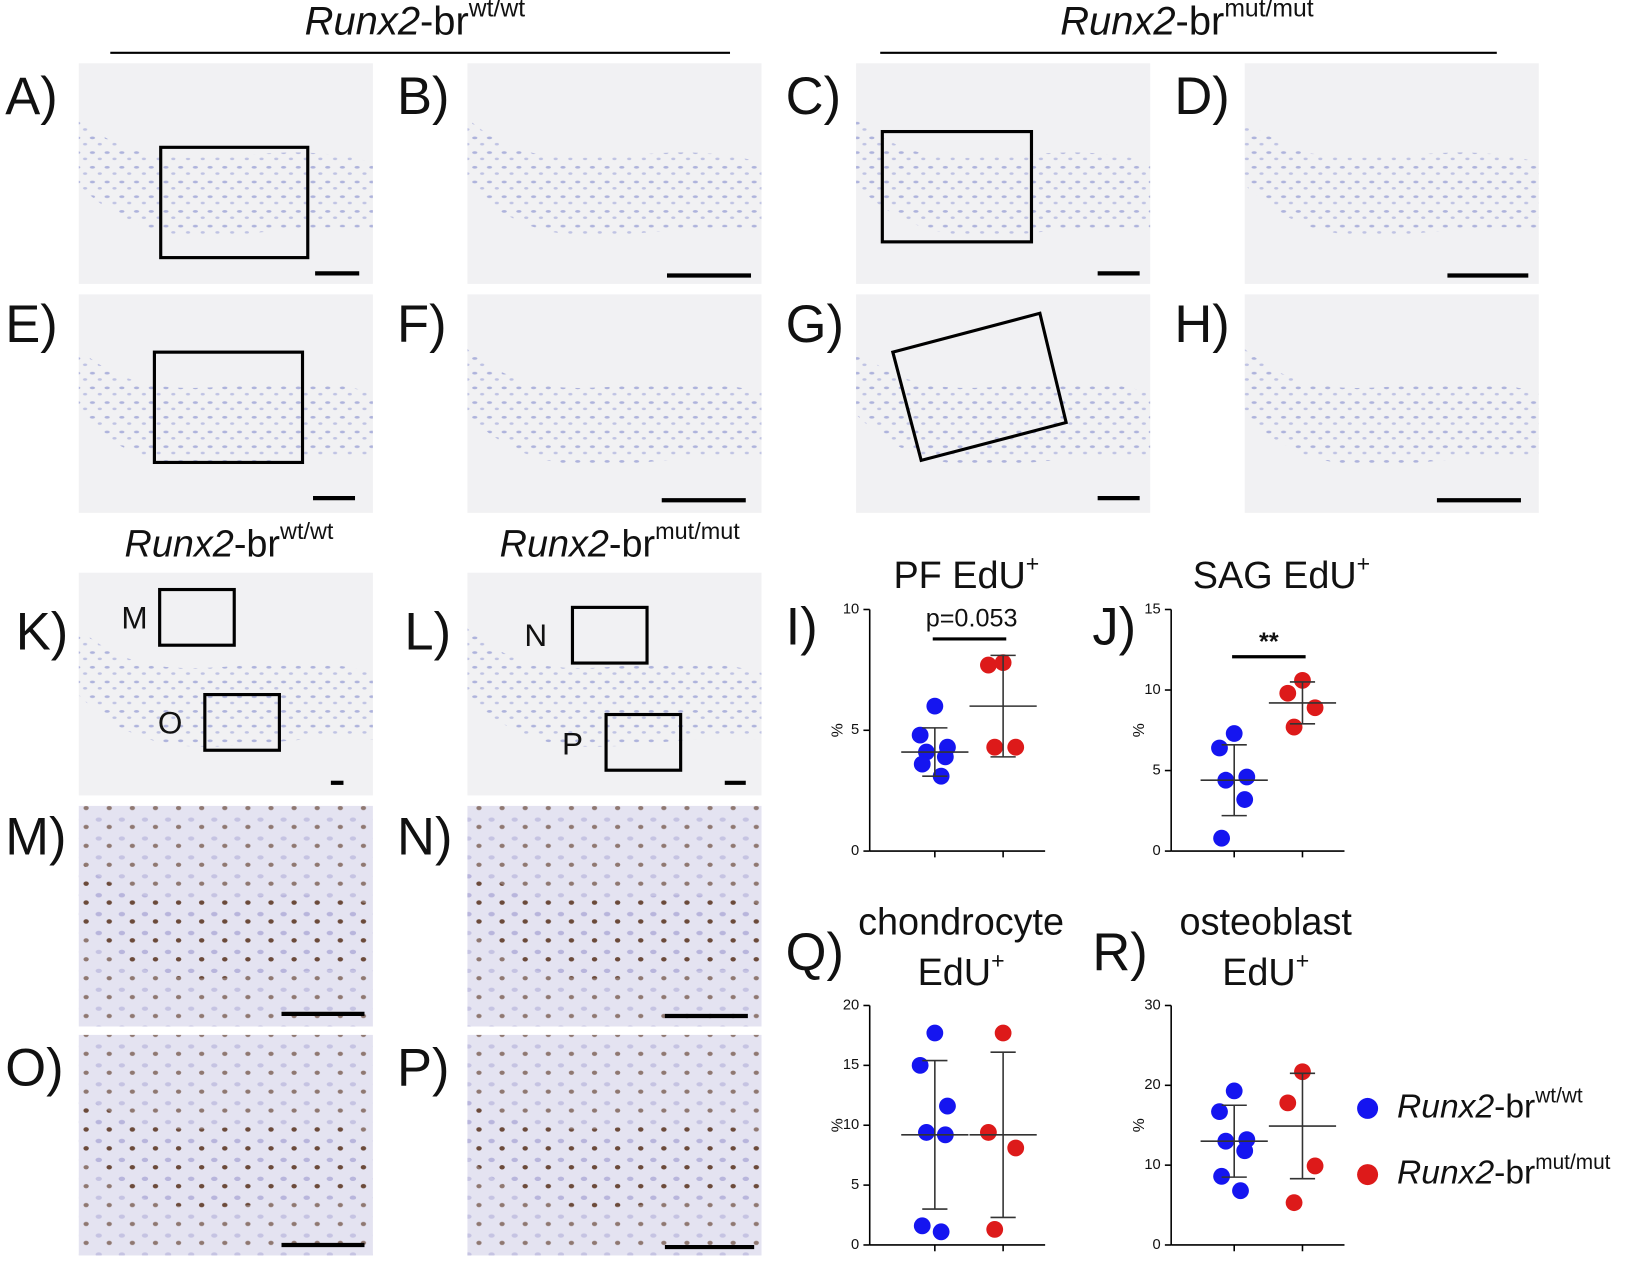 The height and width of the screenshot is (1261, 1647). Describe the element at coordinates (1259, 973) in the screenshot. I see `chart-title-text: EdU` at that location.